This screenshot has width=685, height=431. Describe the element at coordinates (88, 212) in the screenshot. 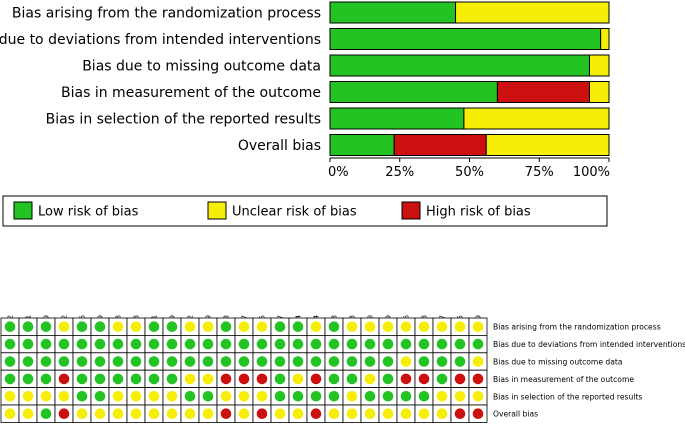

I see `legend-label-low: Low risk of bias` at that location.